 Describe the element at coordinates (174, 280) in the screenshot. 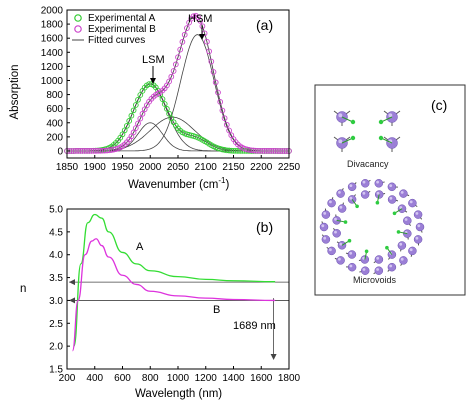

I see `curve-a-line` at that location.